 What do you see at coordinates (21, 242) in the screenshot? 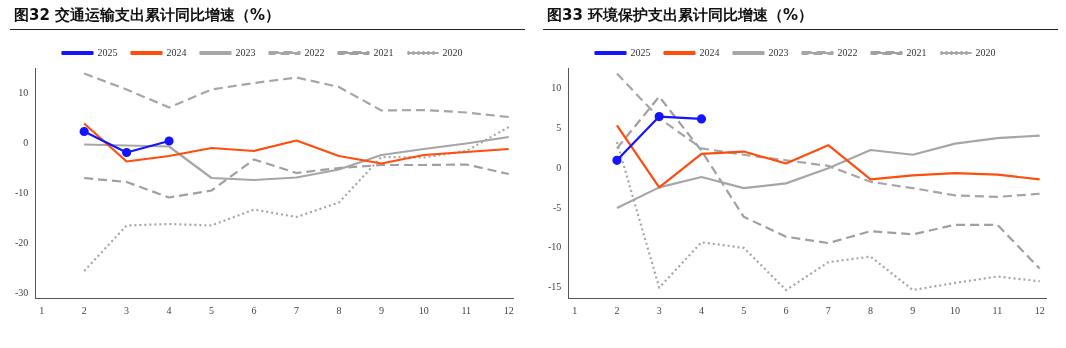
I see `y-tick-label: -20` at bounding box center [21, 242].